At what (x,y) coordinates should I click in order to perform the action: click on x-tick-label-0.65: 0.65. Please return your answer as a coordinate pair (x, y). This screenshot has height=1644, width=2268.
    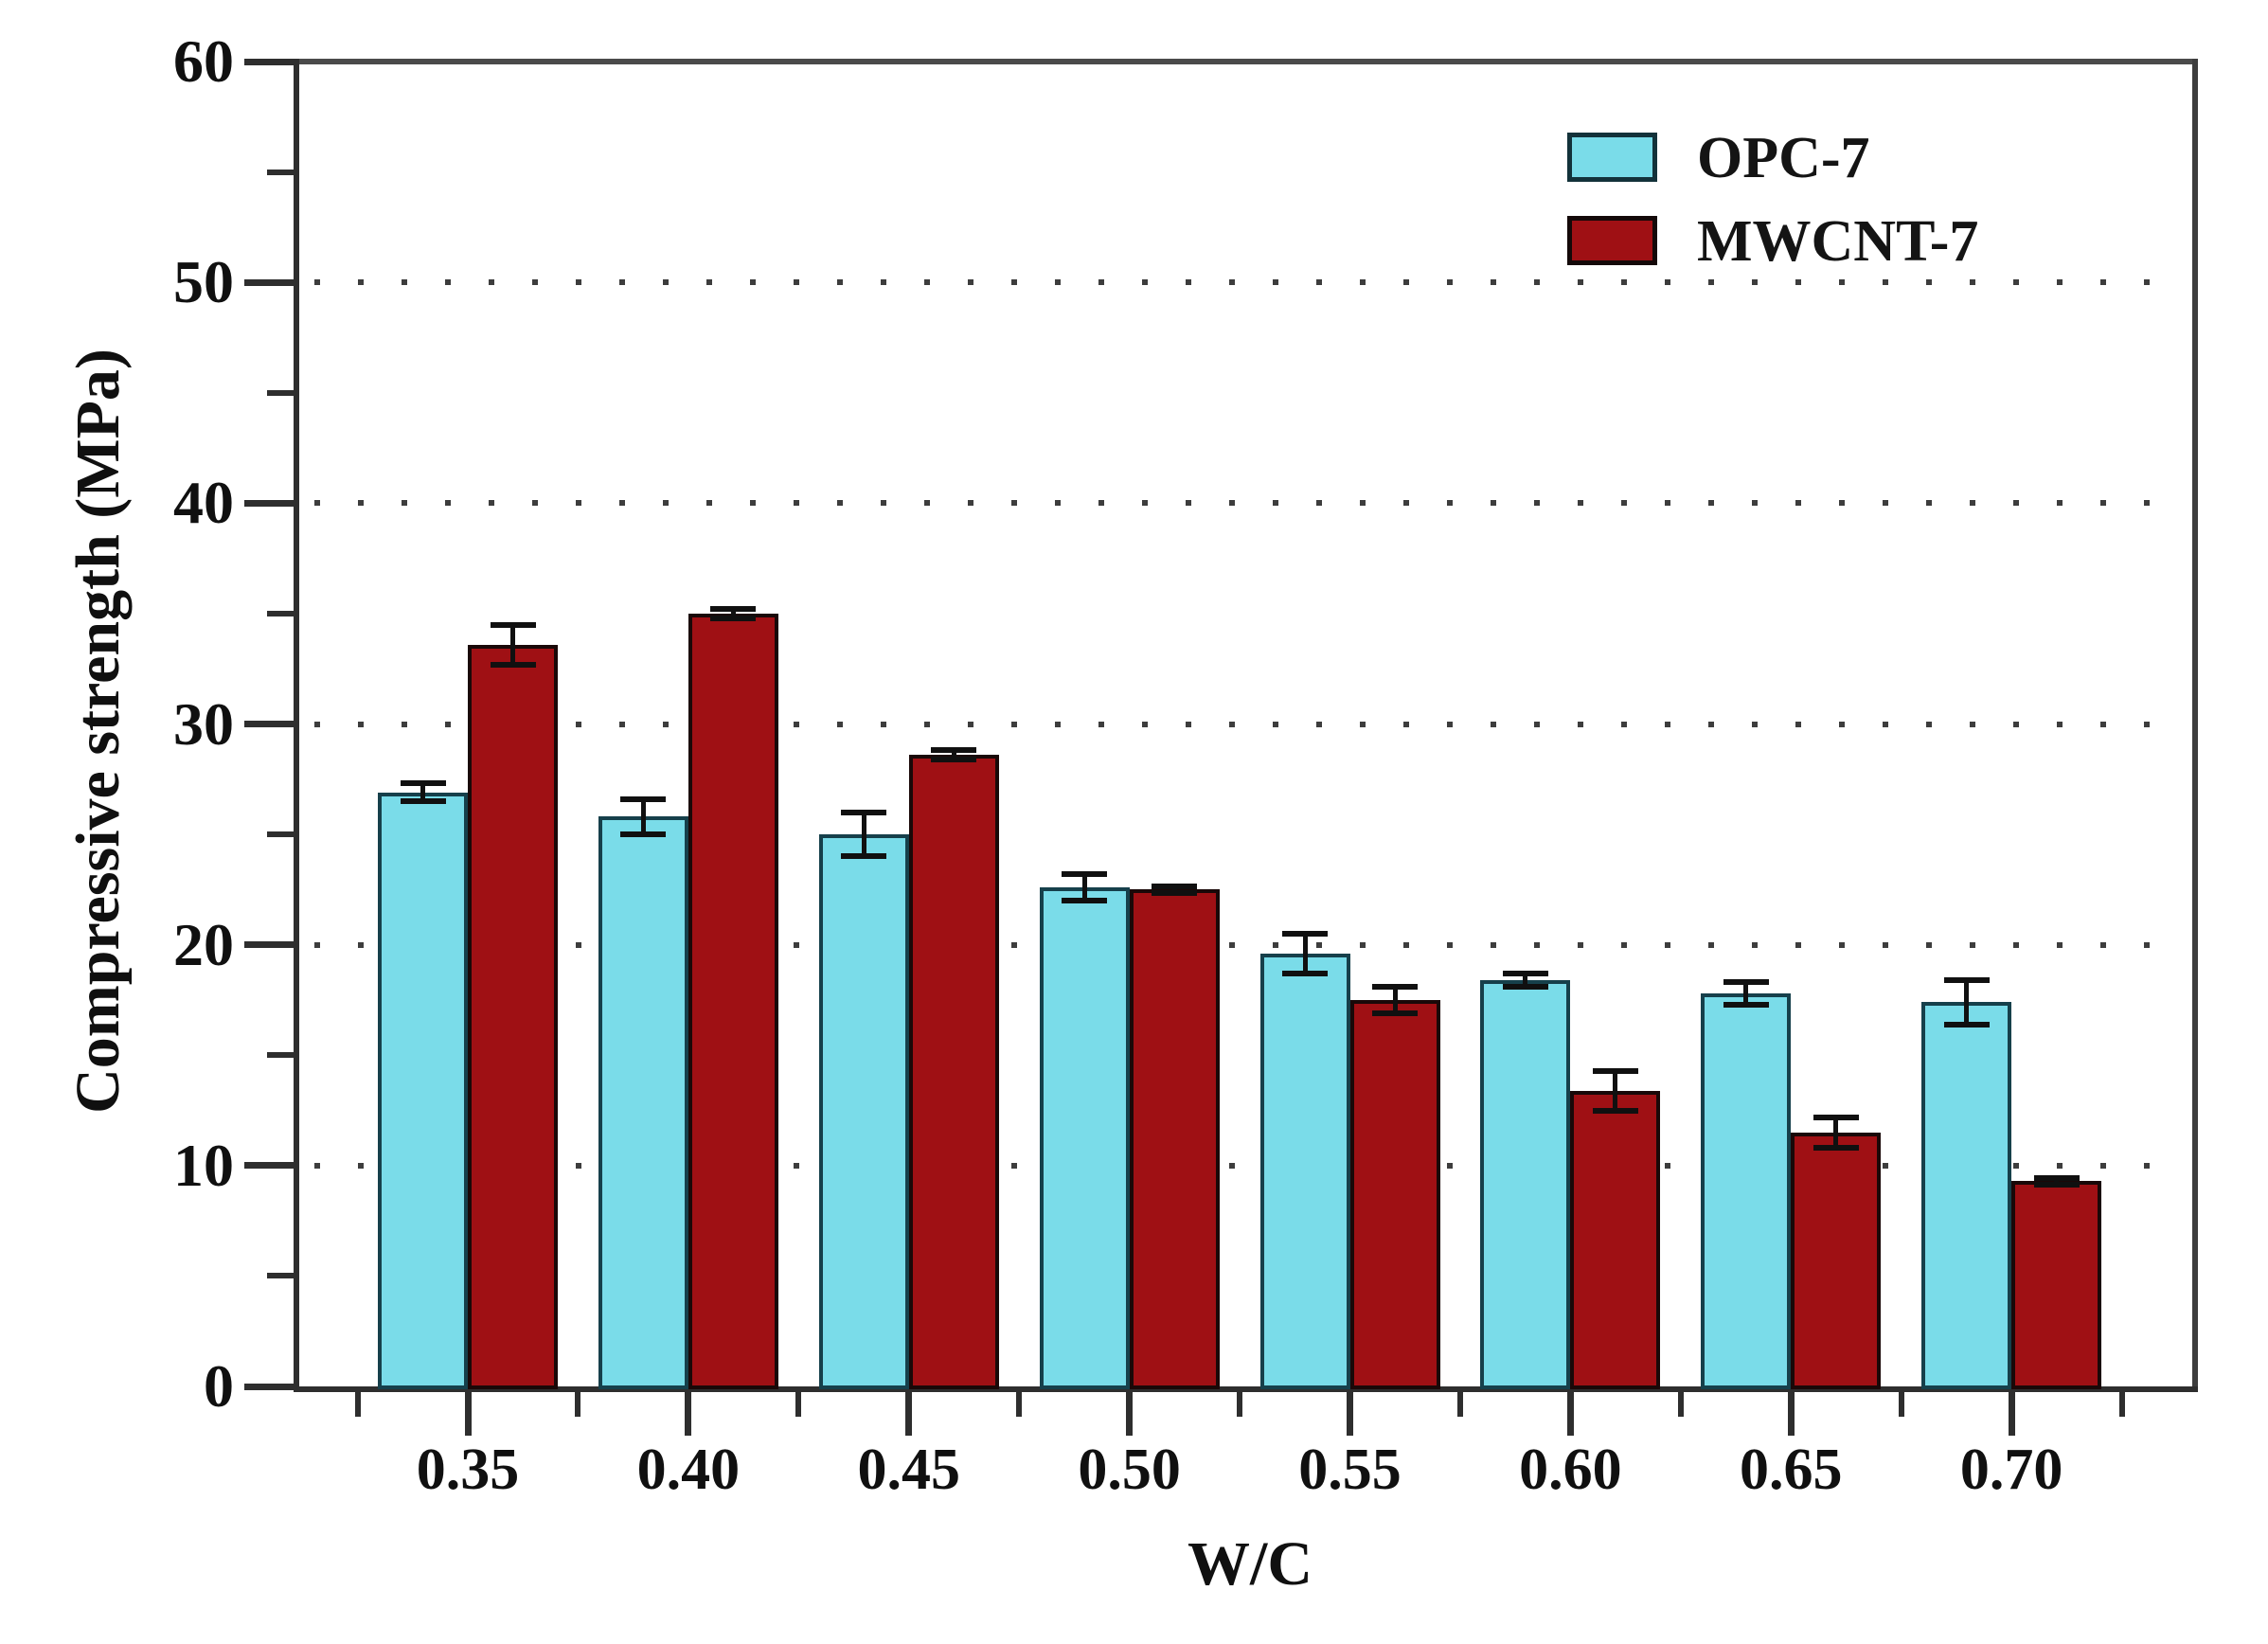
    Looking at the image, I should click on (1791, 1470).